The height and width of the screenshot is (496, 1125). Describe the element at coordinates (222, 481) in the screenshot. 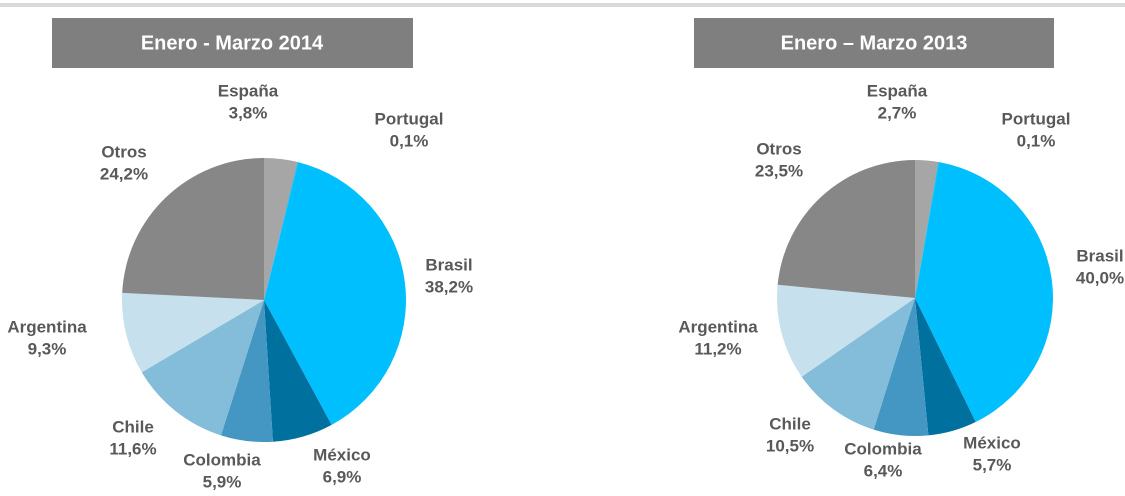

I see `slice-value: 5,9%` at that location.